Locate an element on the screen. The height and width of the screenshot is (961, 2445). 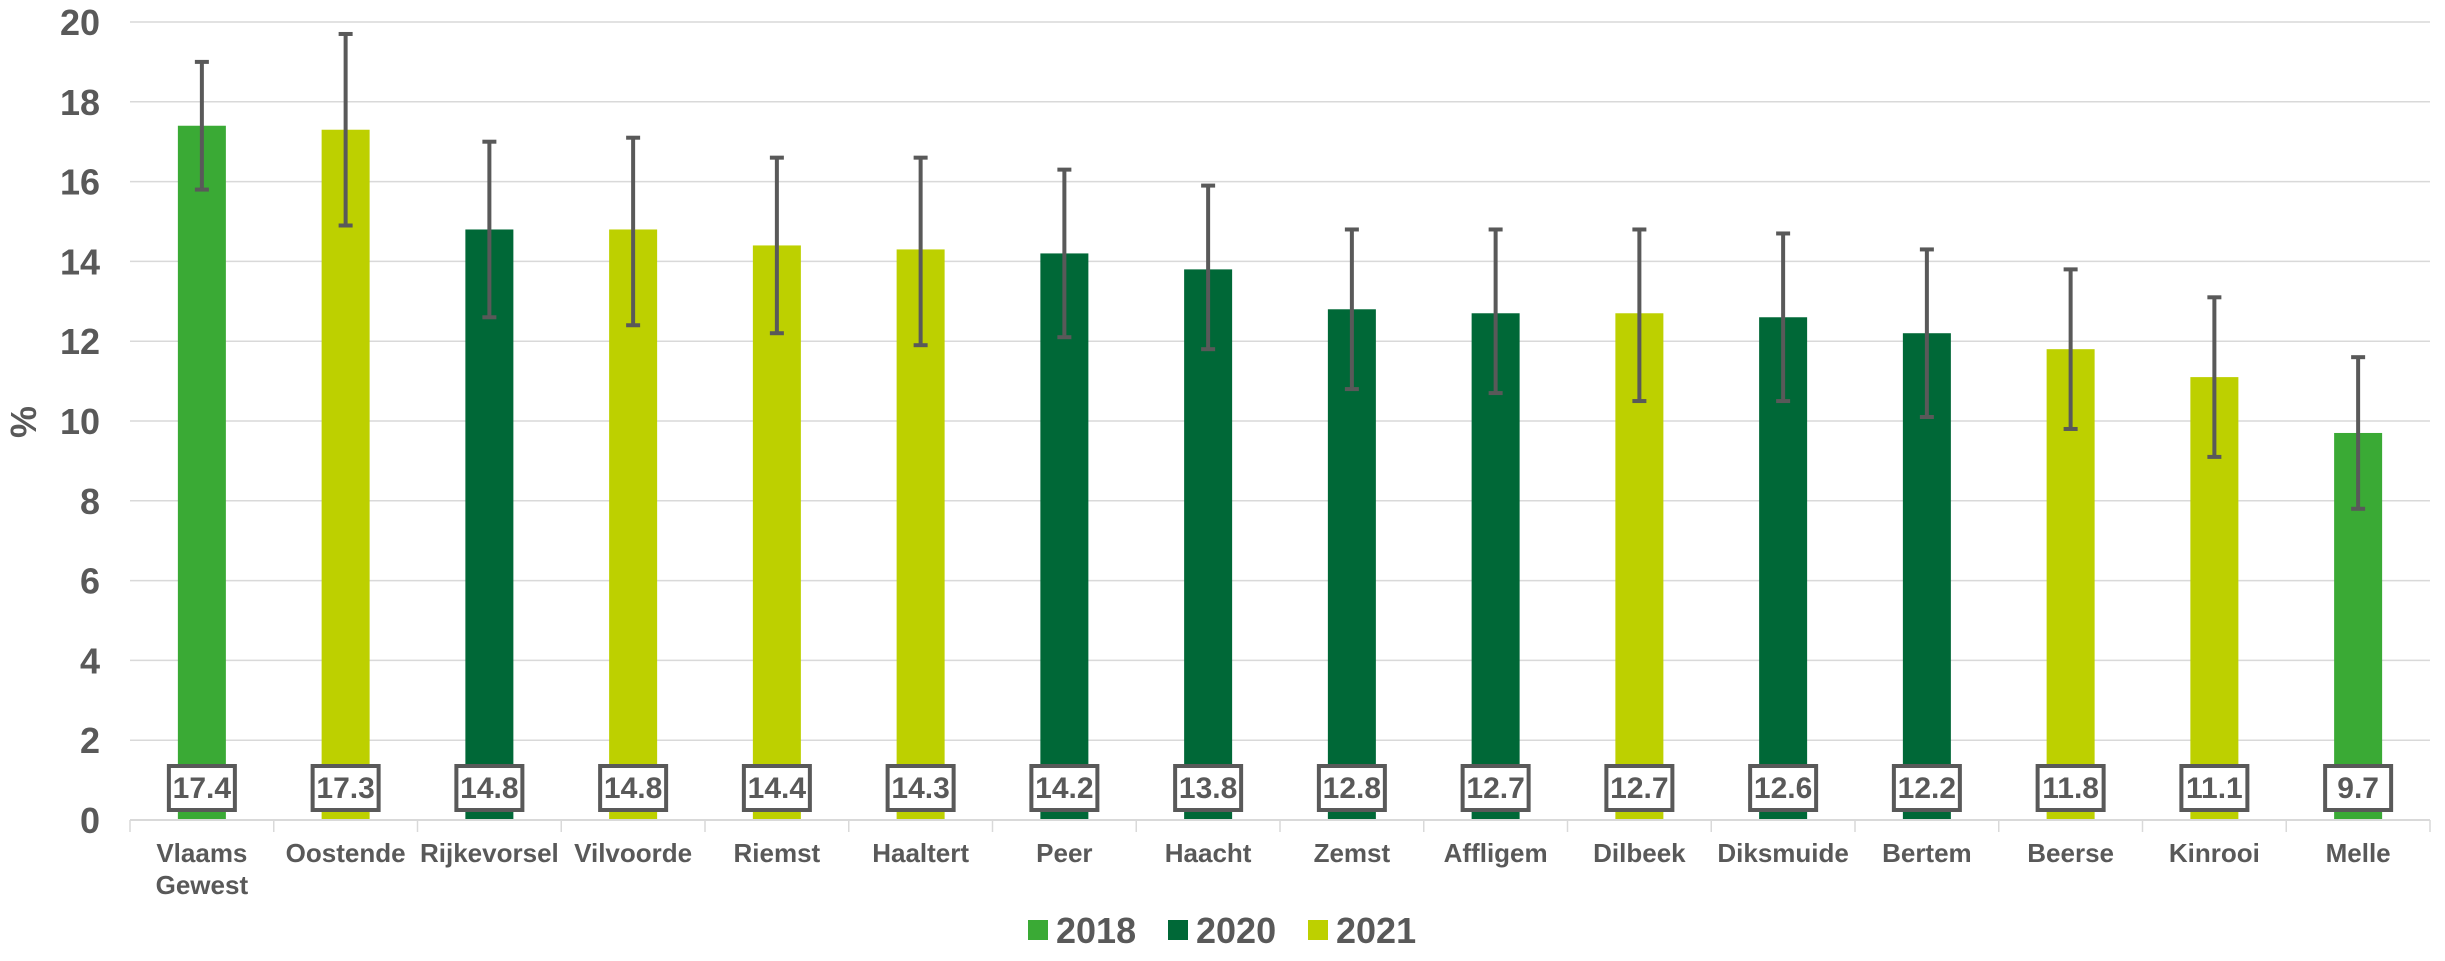
y-tick-label: 14 is located at coordinates (80, 261).